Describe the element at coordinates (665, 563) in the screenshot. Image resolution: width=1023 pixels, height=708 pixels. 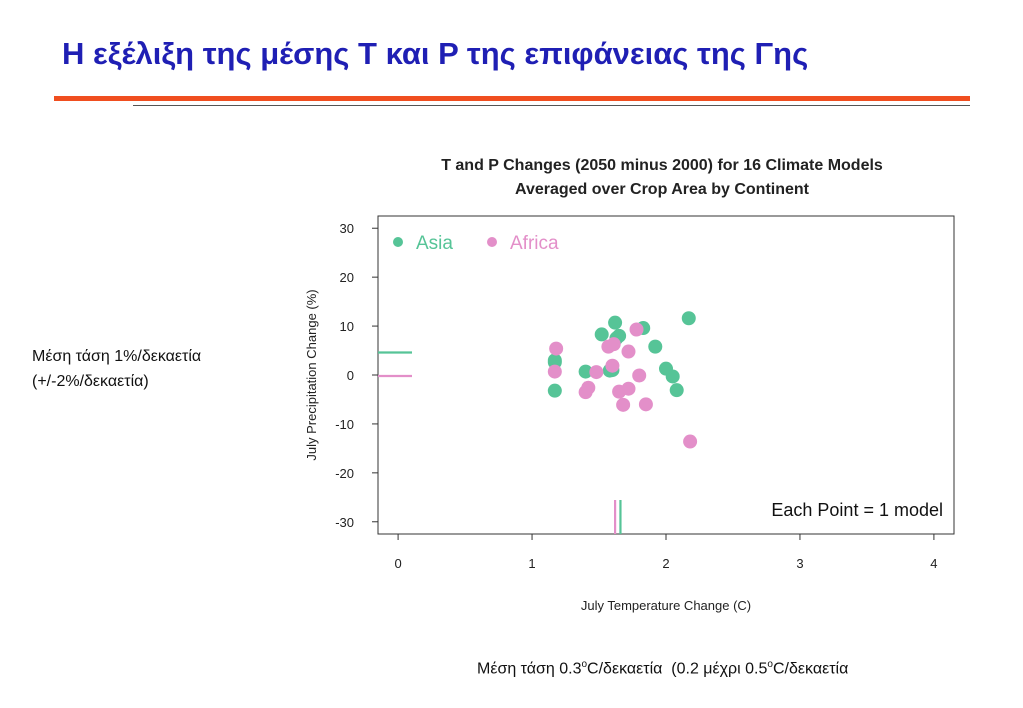
I see `x-tick-label: 2` at that location.